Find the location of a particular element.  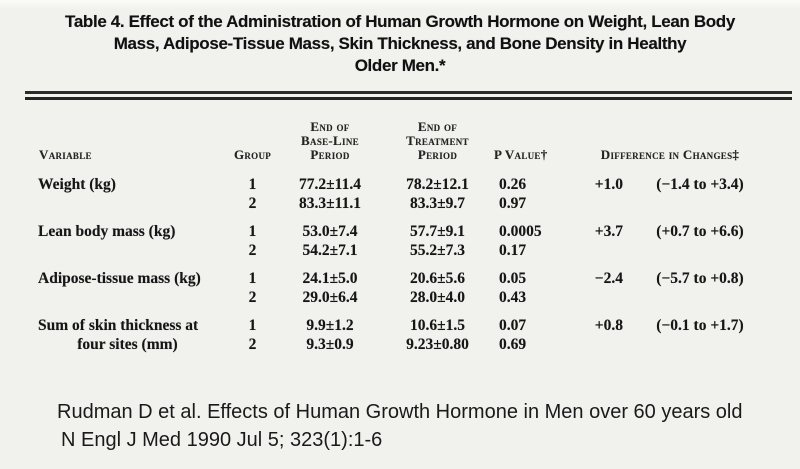

header-treatment-line-2: Treatment is located at coordinates (437, 140).